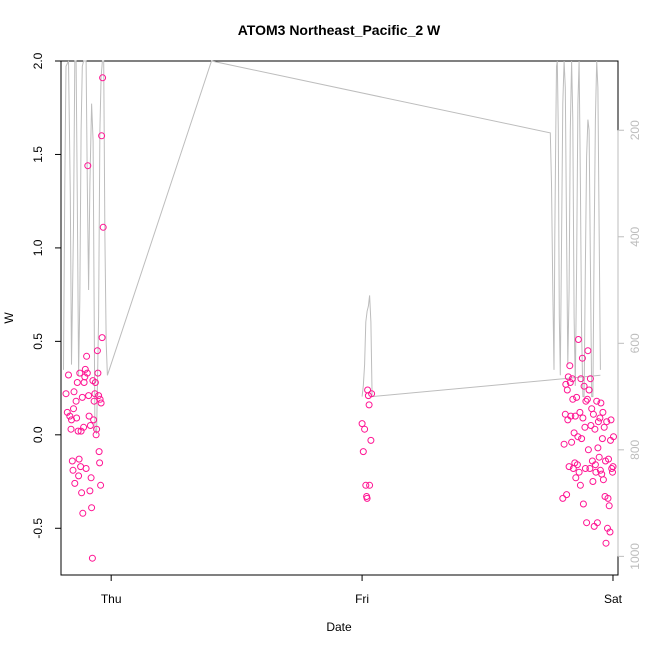 The image size is (650, 650). I want to click on right-axis: 200 400 600 800 1000, so click(629, 345).